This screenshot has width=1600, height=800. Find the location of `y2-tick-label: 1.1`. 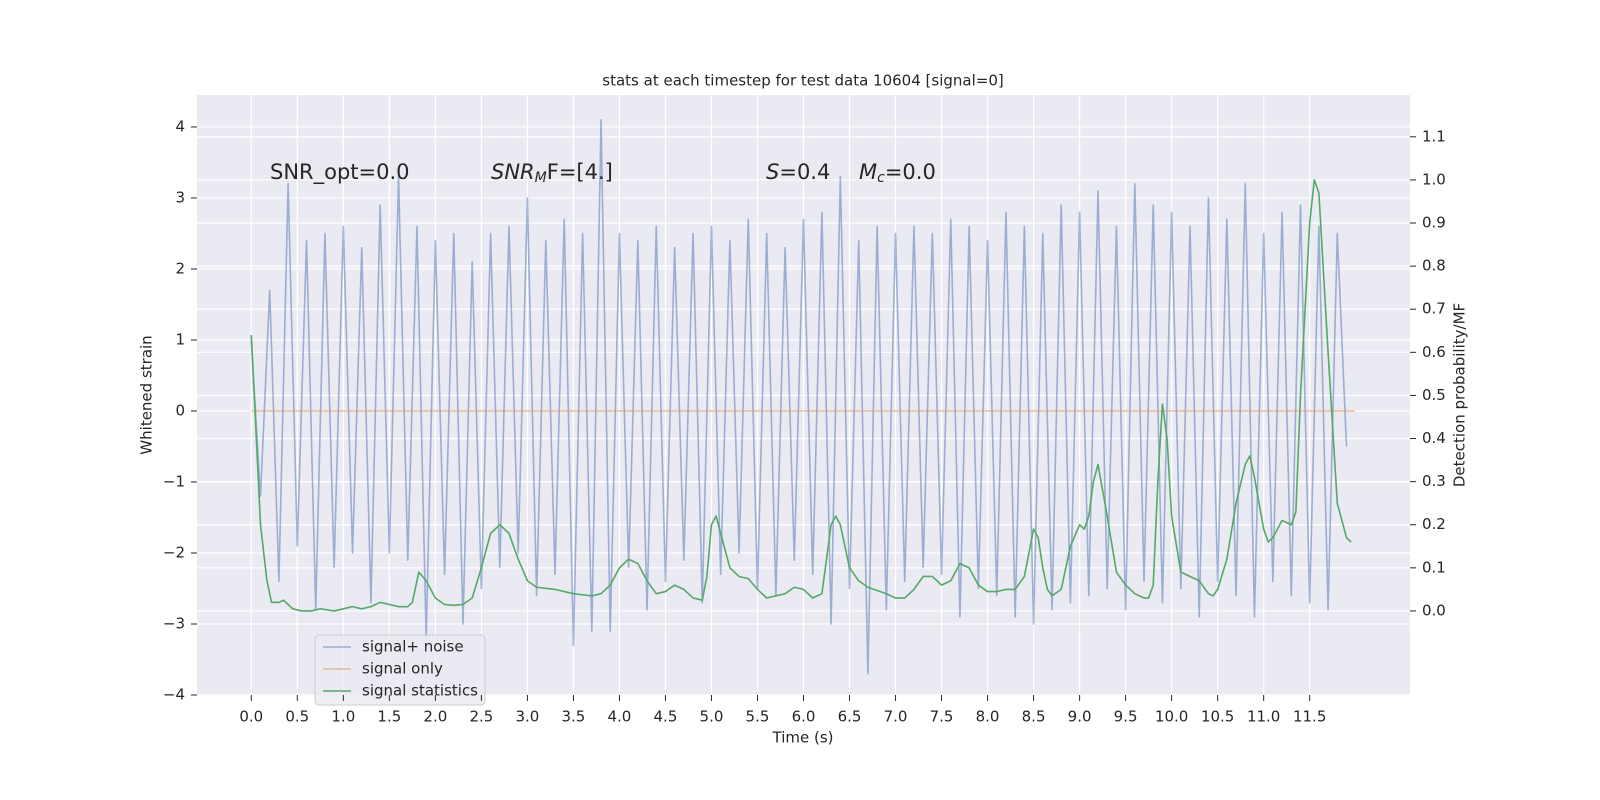

y2-tick-label: 1.1 is located at coordinates (1434, 136).